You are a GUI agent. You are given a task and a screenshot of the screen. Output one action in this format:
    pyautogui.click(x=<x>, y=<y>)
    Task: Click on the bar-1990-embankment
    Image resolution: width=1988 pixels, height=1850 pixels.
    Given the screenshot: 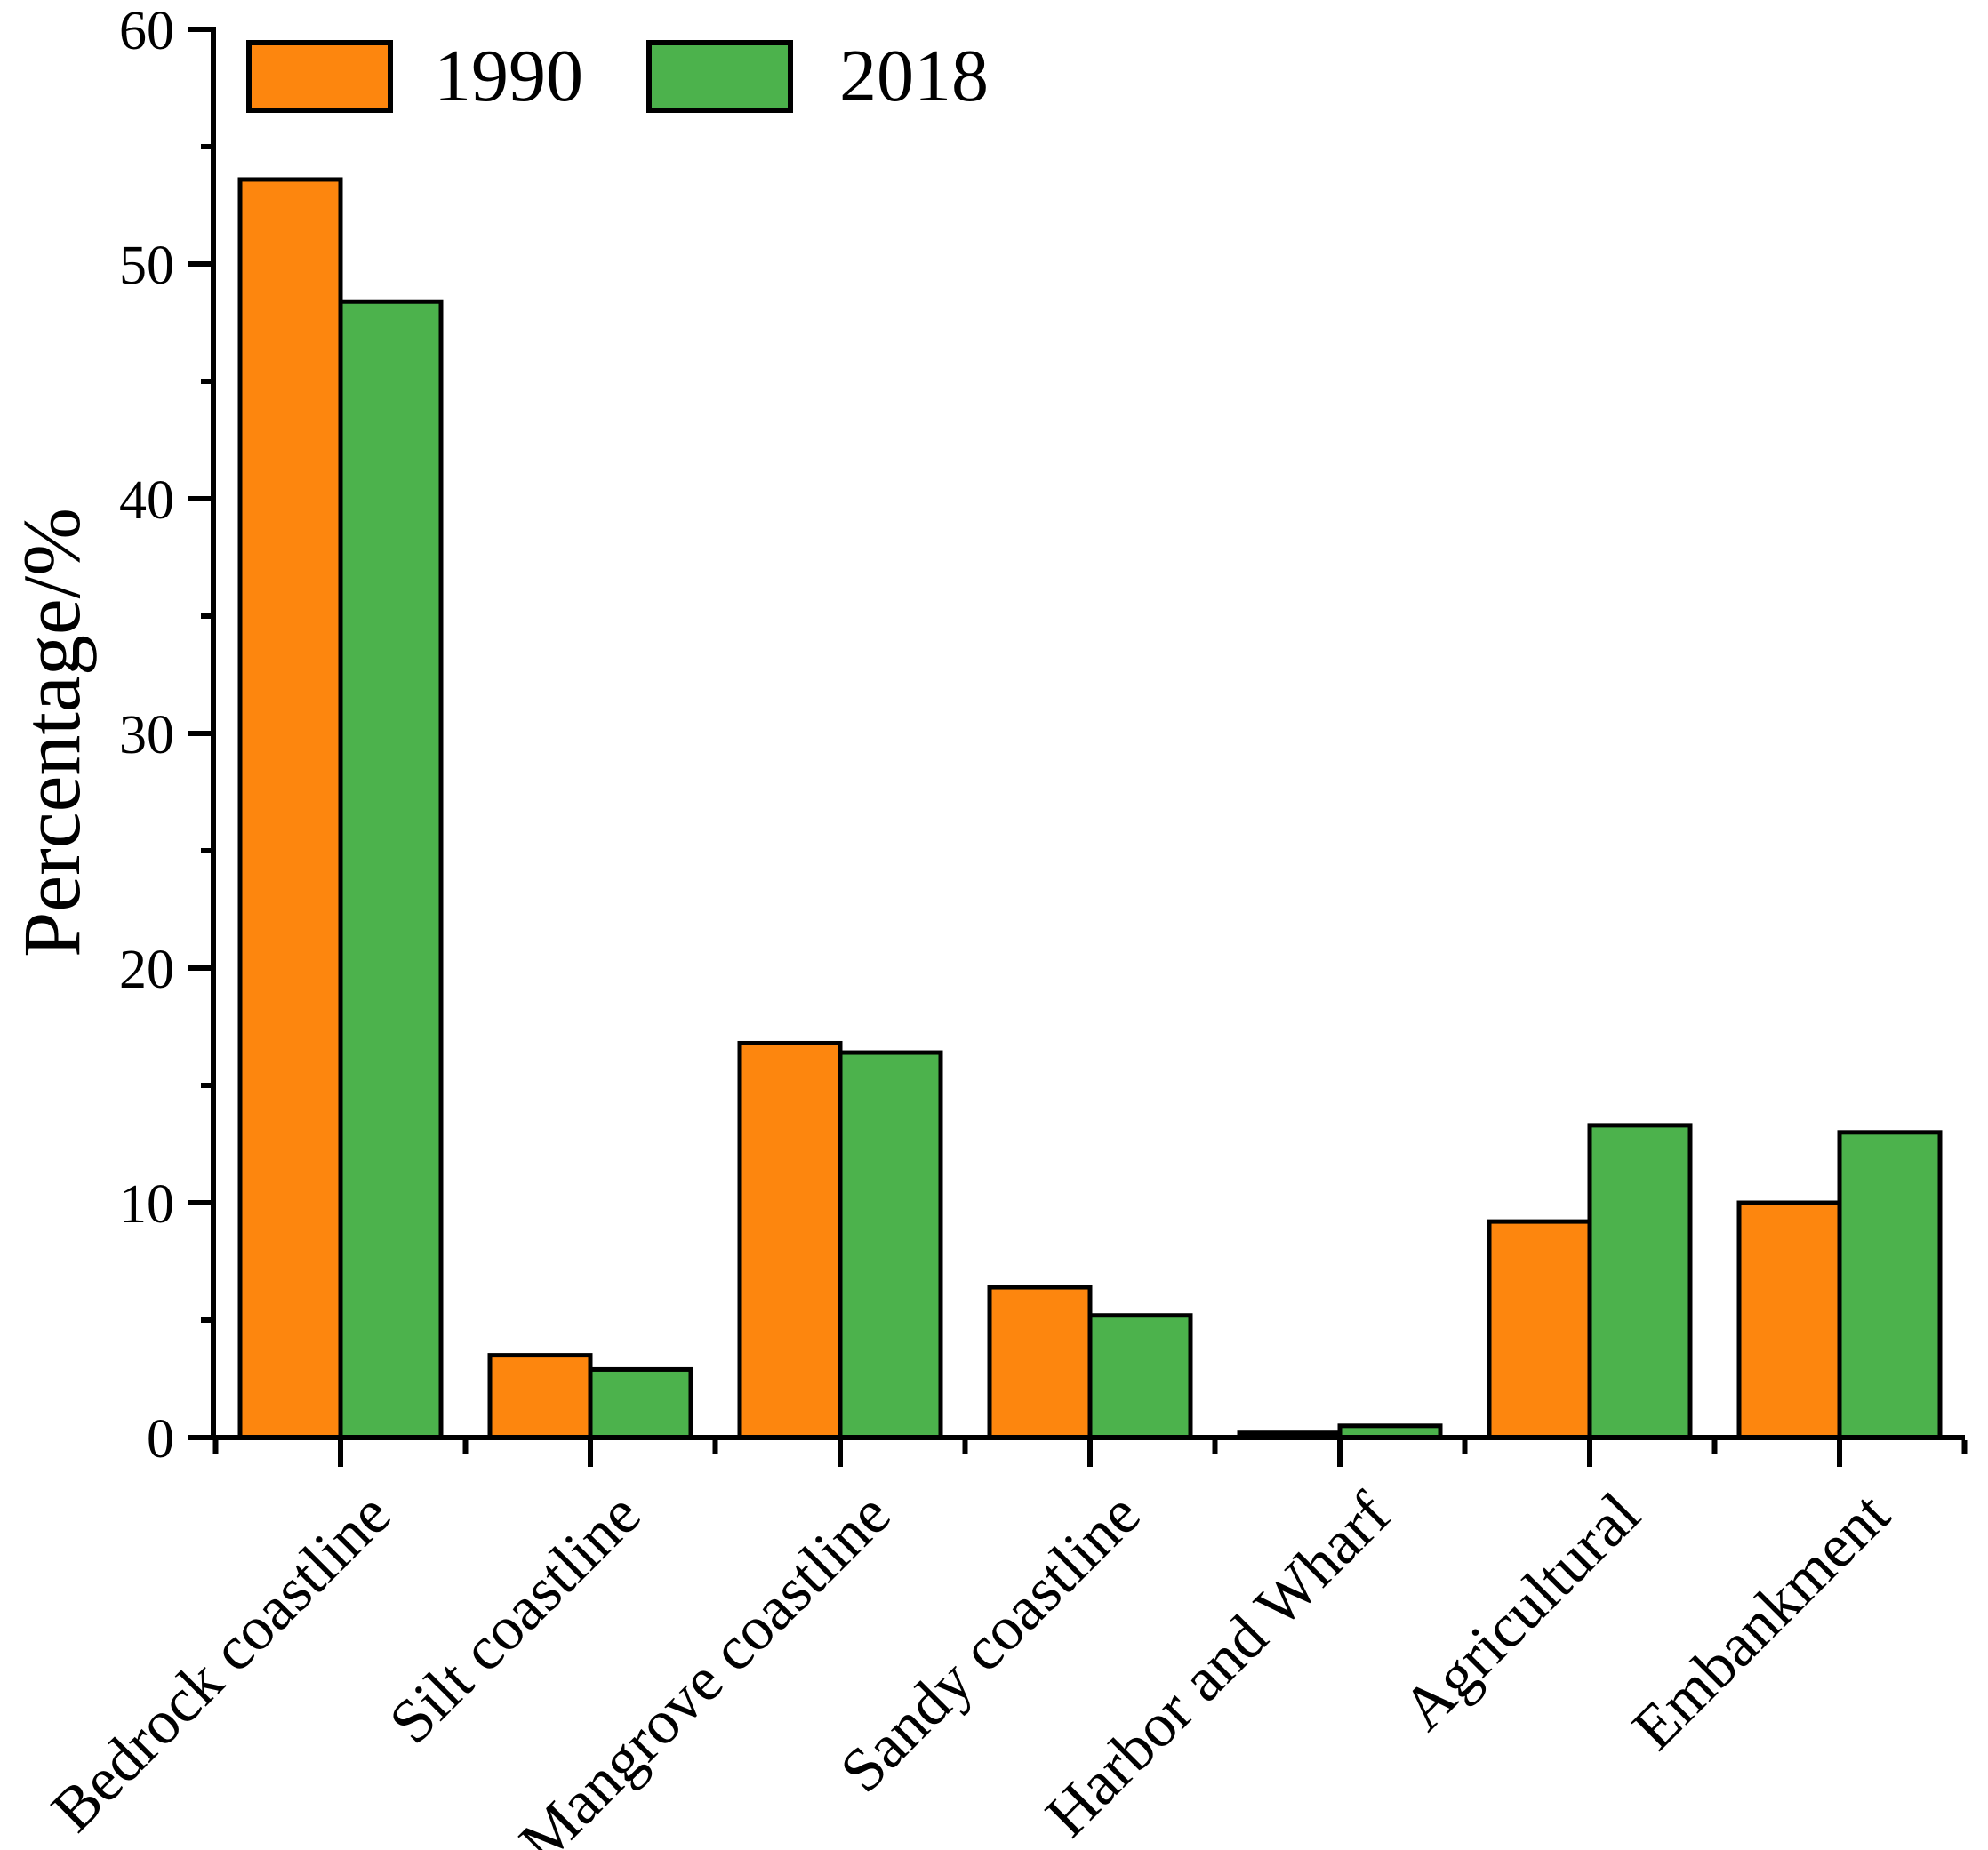 What is the action you would take?
    pyautogui.click(x=1789, y=1320)
    